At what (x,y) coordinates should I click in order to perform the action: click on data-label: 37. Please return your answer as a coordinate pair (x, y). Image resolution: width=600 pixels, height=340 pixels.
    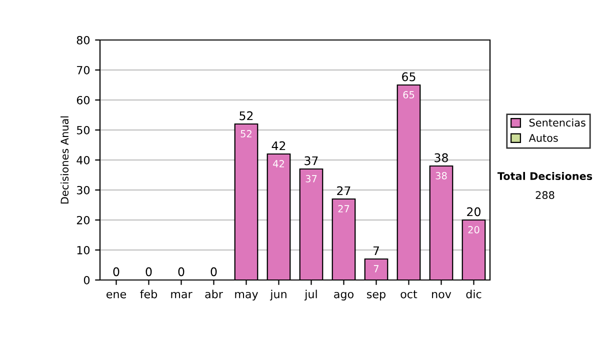
    Looking at the image, I should click on (311, 178).